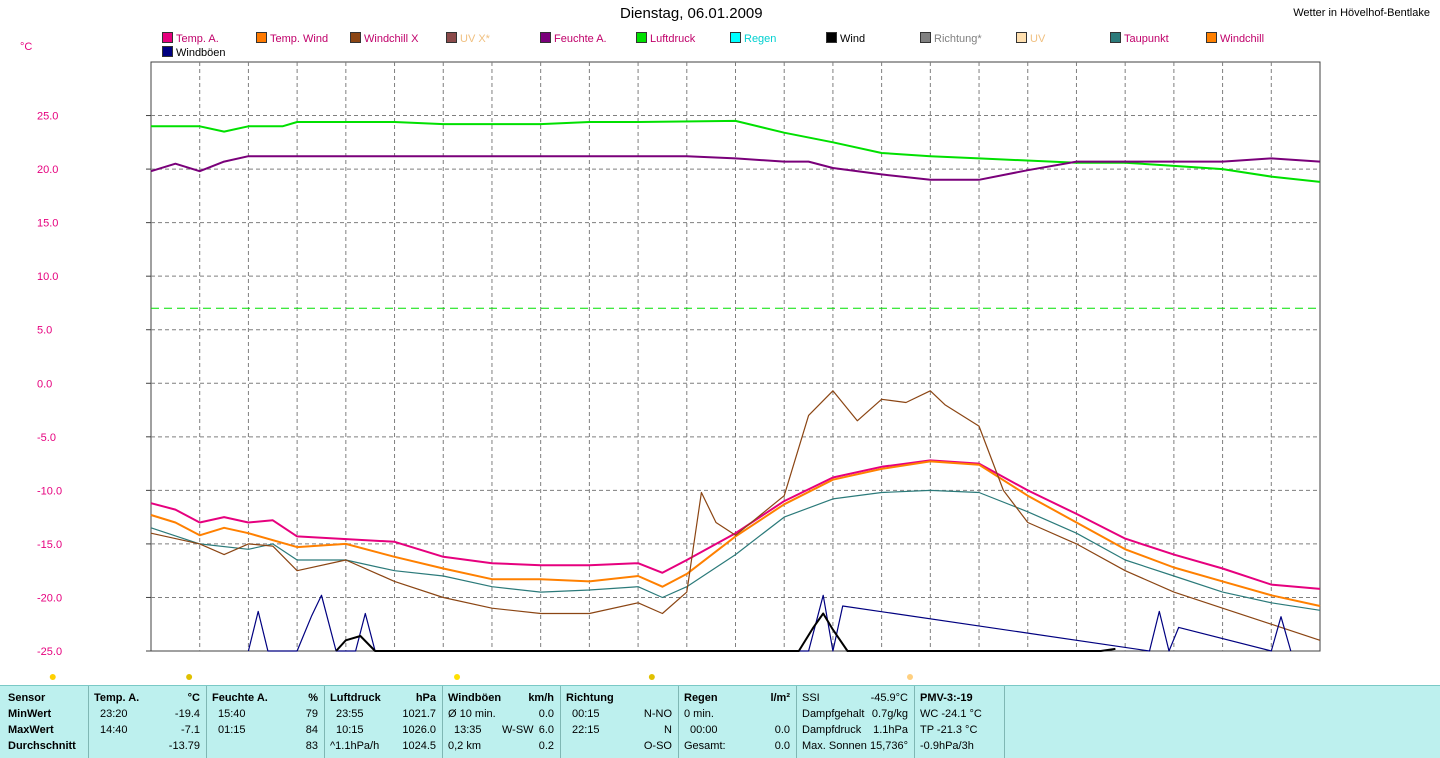 The height and width of the screenshot is (758, 1440). What do you see at coordinates (311, 730) in the screenshot?
I see `stats-feuchte-max-val: 84` at bounding box center [311, 730].